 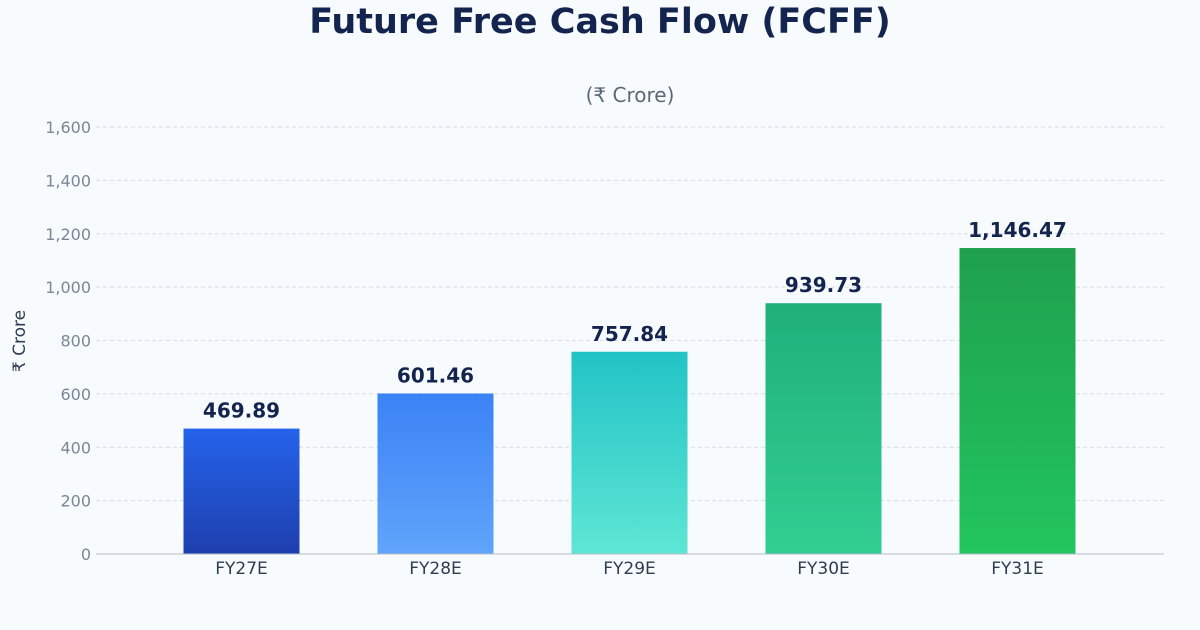 What do you see at coordinates (1017, 230) in the screenshot?
I see `bar-value-label: 1,146.47` at bounding box center [1017, 230].